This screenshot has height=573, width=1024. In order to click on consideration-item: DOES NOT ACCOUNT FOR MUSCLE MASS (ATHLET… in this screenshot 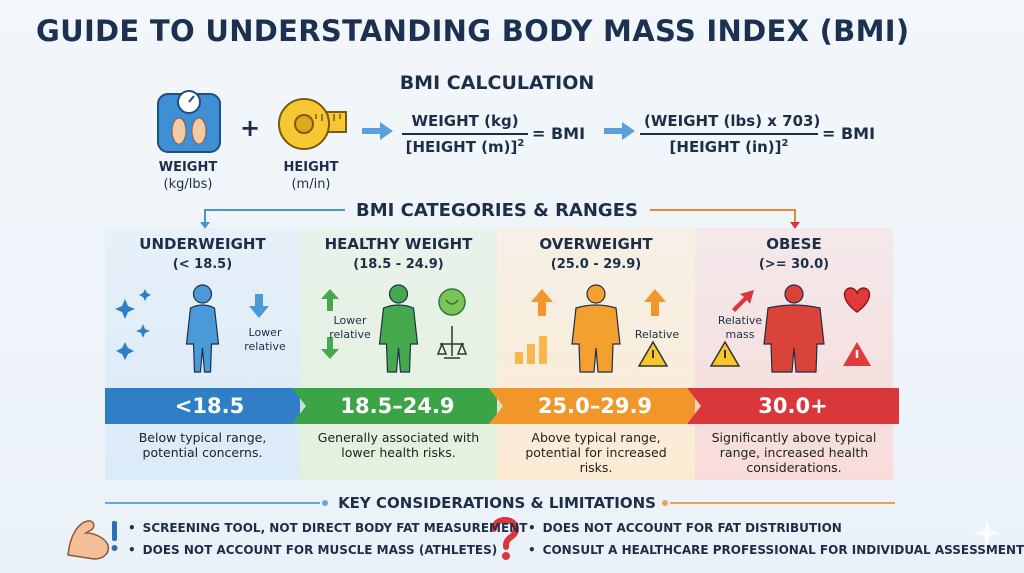, I will do `click(313, 550)`.